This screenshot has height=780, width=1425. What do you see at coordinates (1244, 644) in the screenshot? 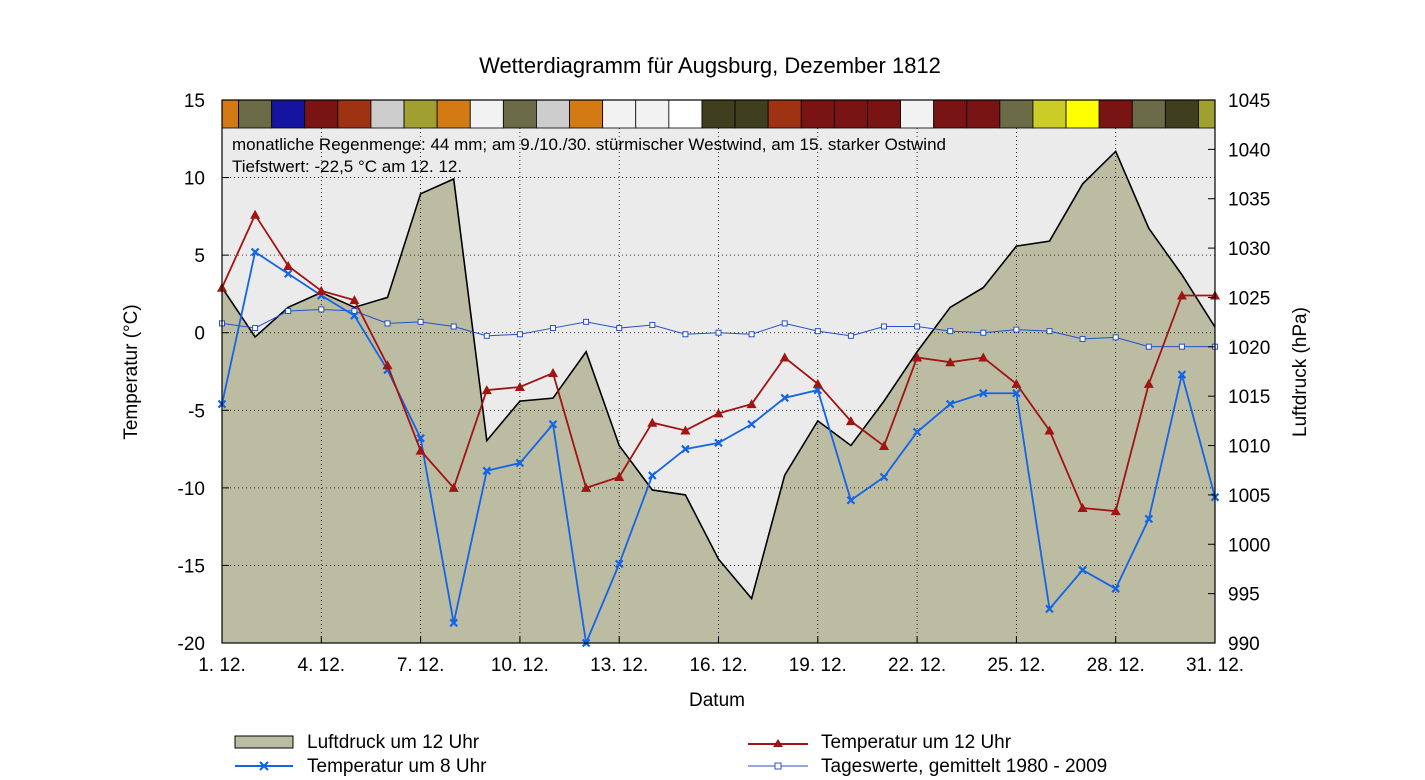
I see `y-tick-label-right: 990` at bounding box center [1244, 644].